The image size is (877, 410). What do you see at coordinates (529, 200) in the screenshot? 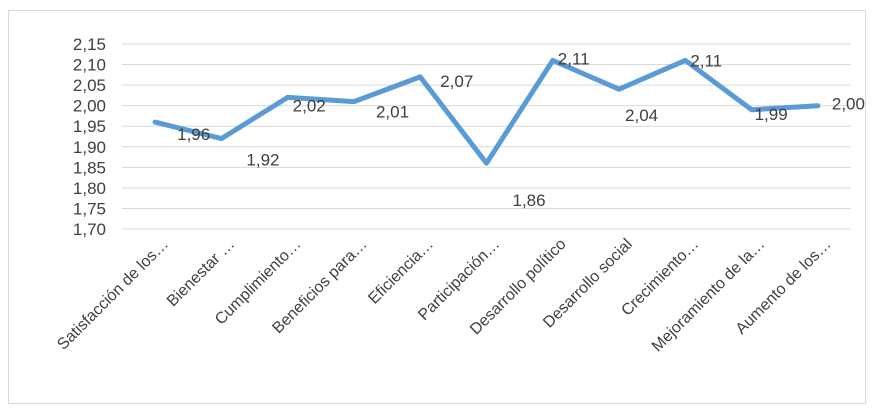
I see `data-label: 1,86` at bounding box center [529, 200].